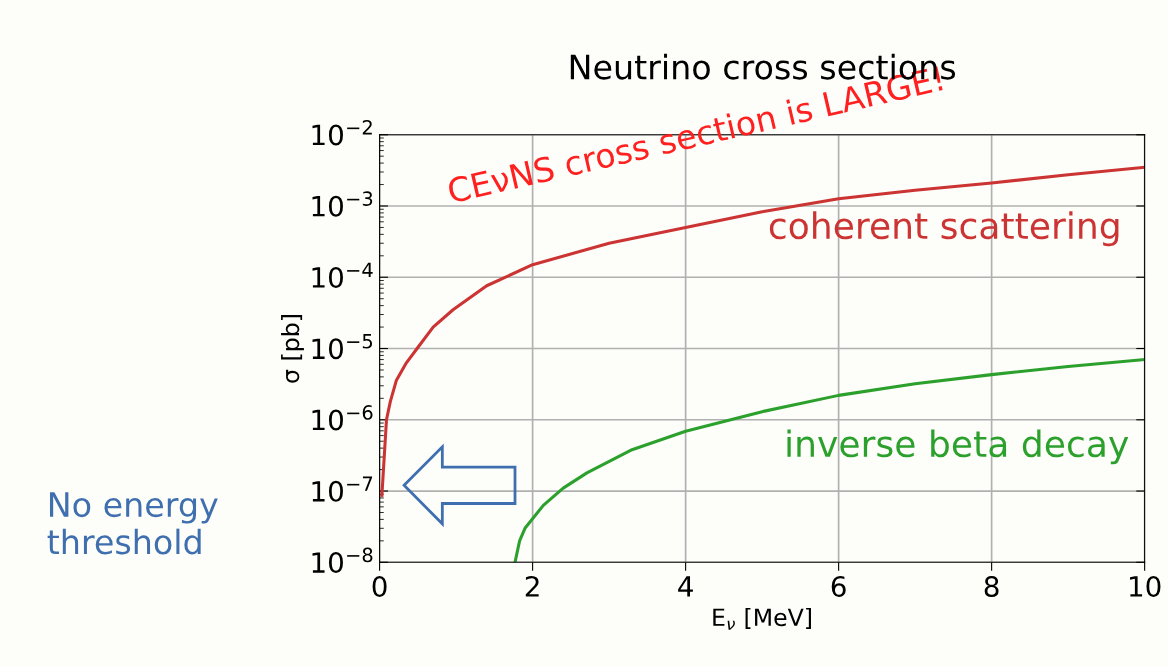  Describe the element at coordinates (532, 586) in the screenshot. I see `x-tick-label: 2` at that location.